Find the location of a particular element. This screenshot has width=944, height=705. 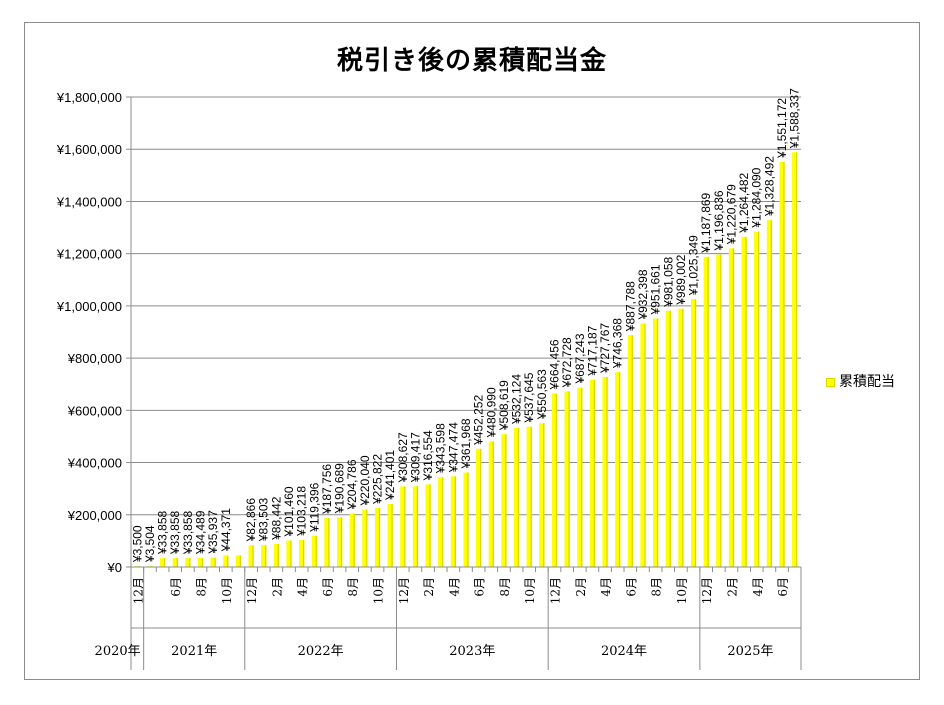

data-label: ¥746,368 is located at coordinates (618, 343).